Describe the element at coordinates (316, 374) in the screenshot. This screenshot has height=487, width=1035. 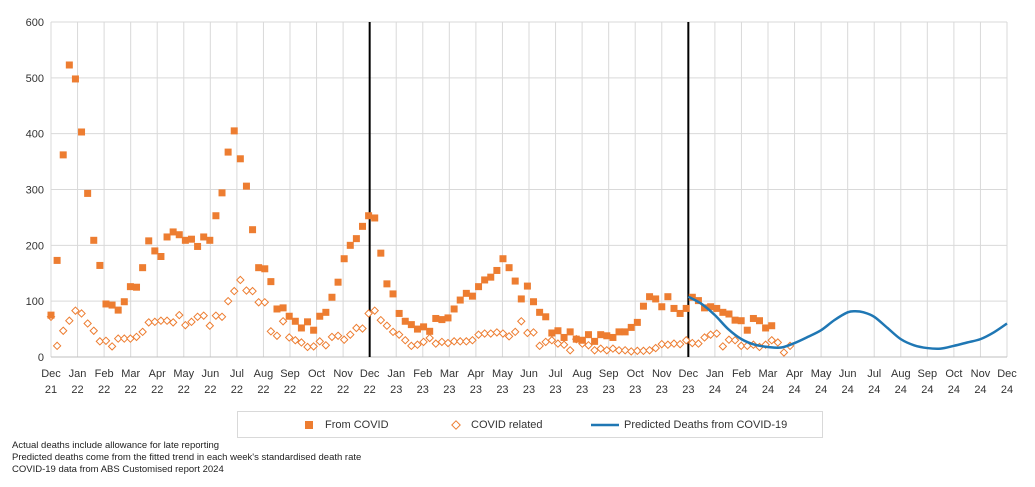
I see `x-tick-label: Oct` at that location.